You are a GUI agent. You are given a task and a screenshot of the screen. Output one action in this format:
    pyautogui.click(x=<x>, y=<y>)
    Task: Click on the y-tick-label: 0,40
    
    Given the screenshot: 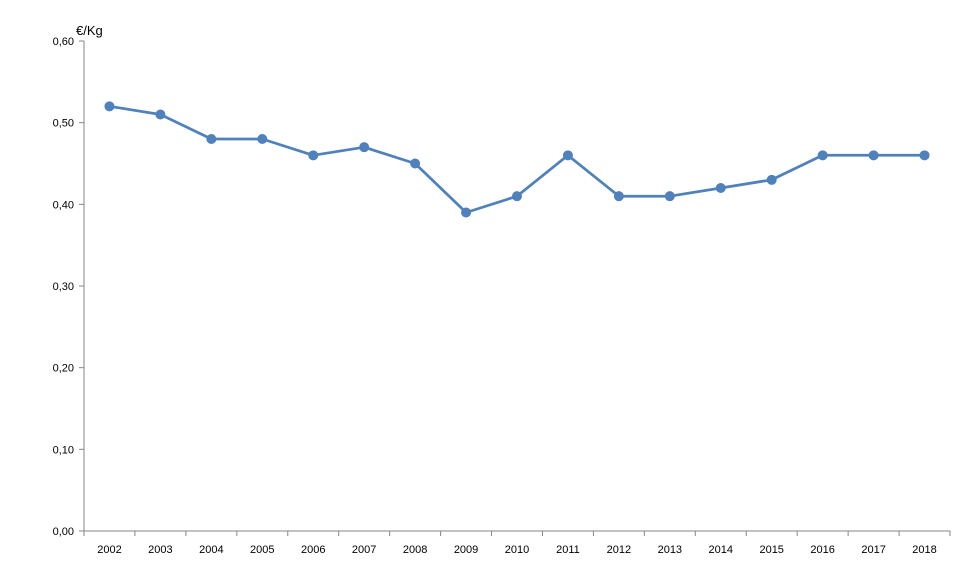 What is the action you would take?
    pyautogui.click(x=63, y=205)
    